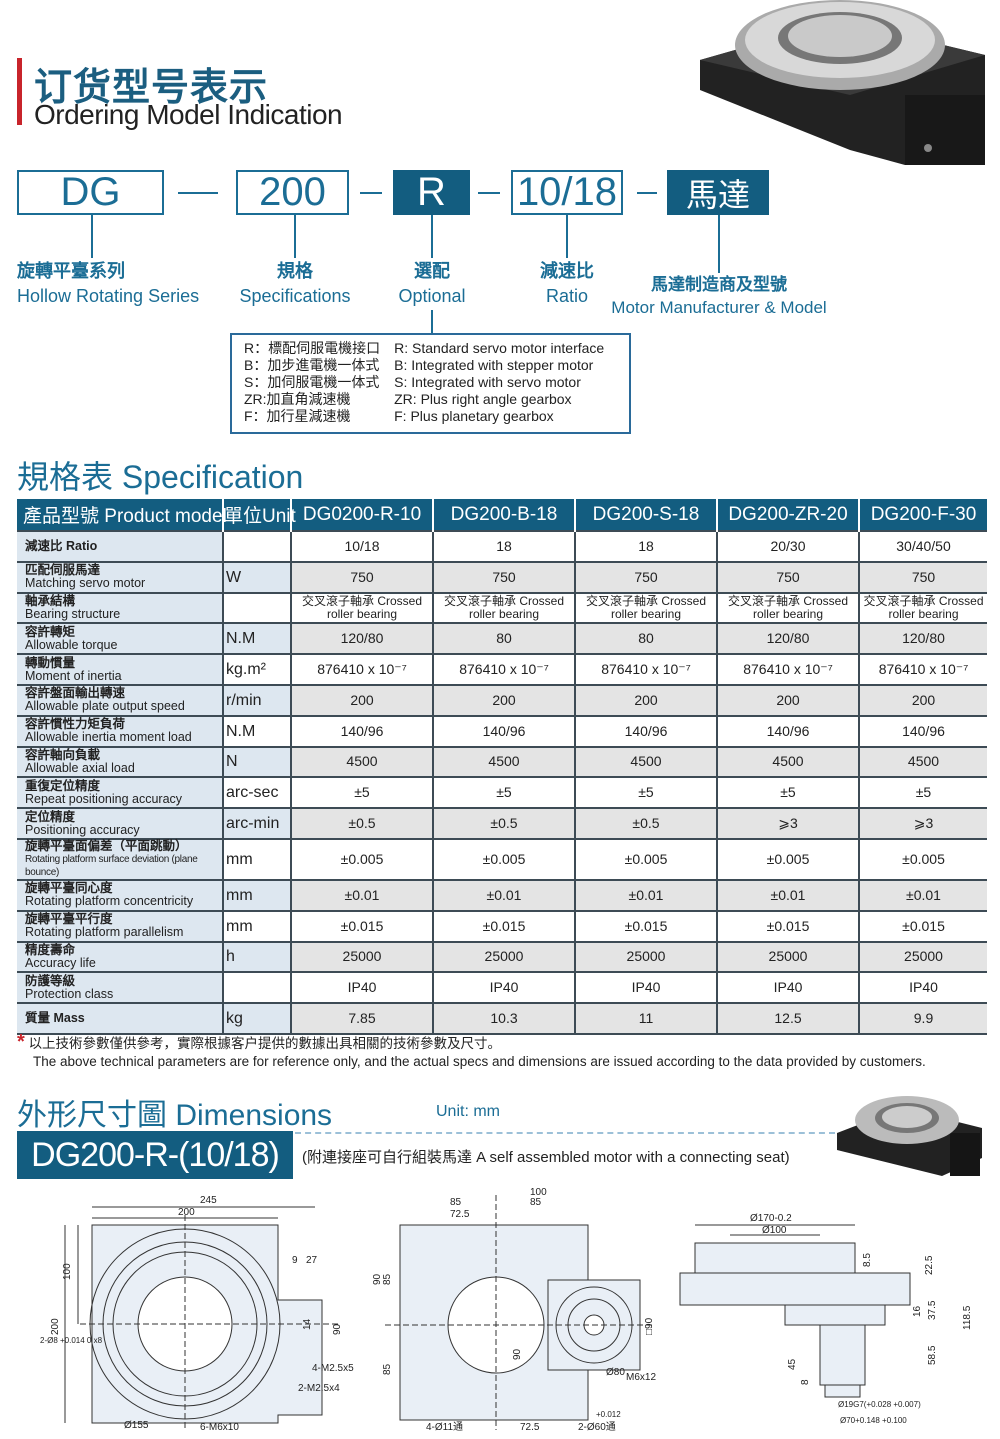 The height and width of the screenshot is (1439, 1000). What do you see at coordinates (503, 987) in the screenshot?
I see `value-cell: IP40` at bounding box center [503, 987].